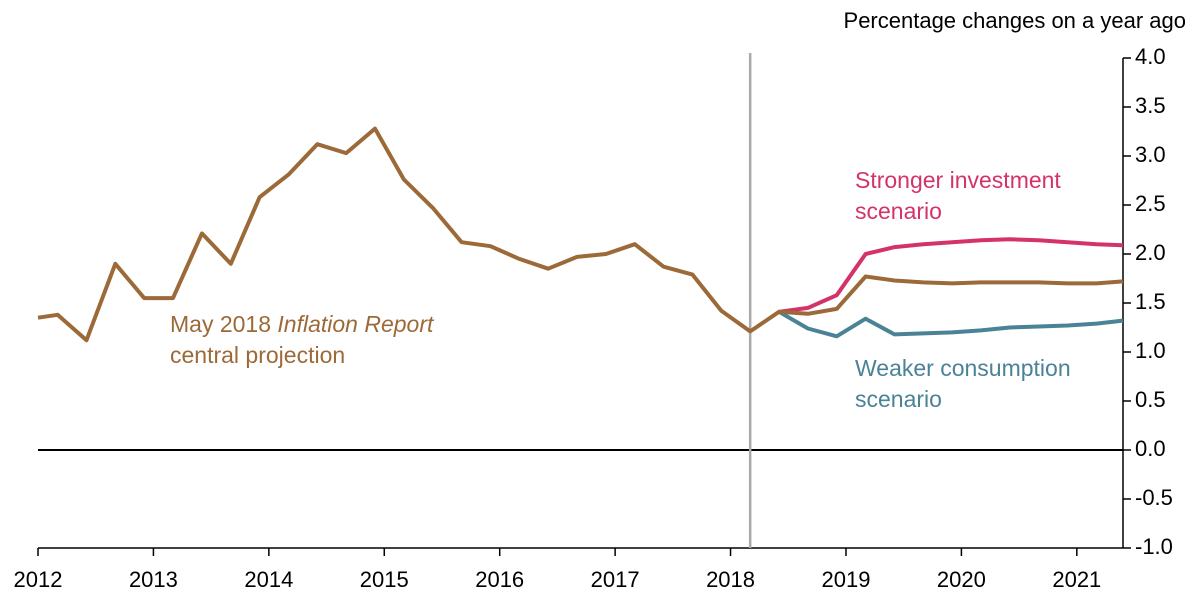  What do you see at coordinates (1150, 56) in the screenshot?
I see `y-tick-label: 4.0` at bounding box center [1150, 56].